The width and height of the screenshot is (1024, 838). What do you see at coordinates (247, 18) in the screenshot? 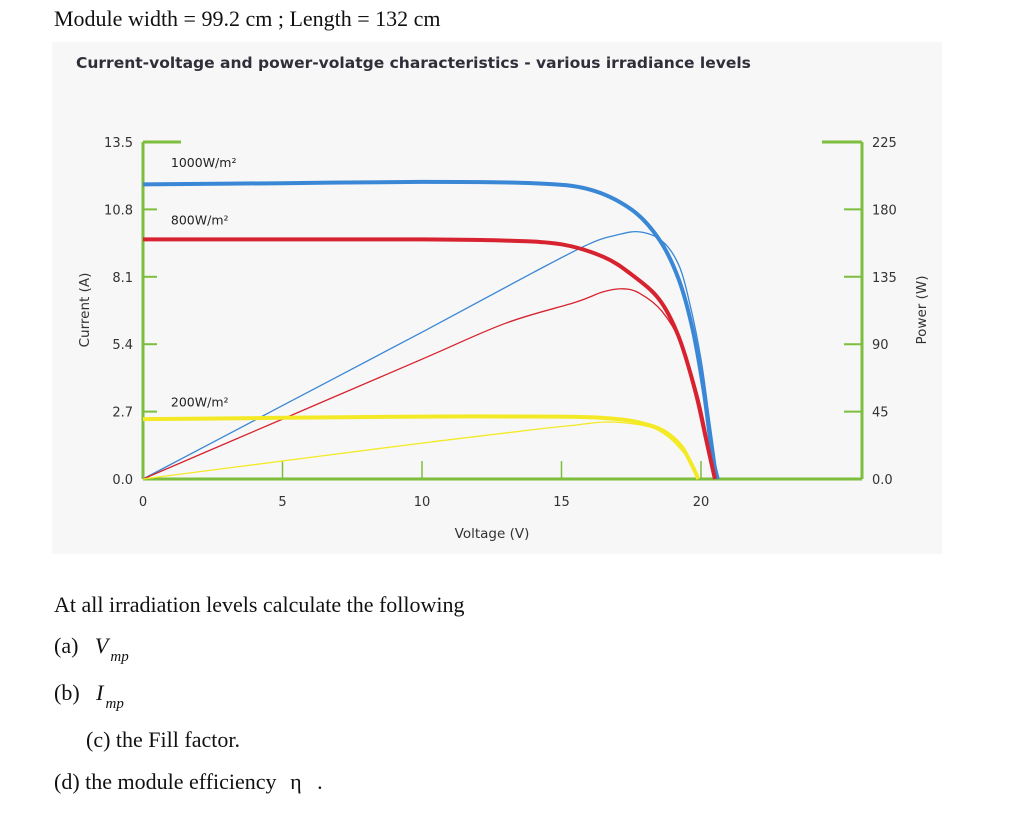
I see `module-info: Module width = 99.2 cm ; Length = 132 cm` at bounding box center [247, 18].